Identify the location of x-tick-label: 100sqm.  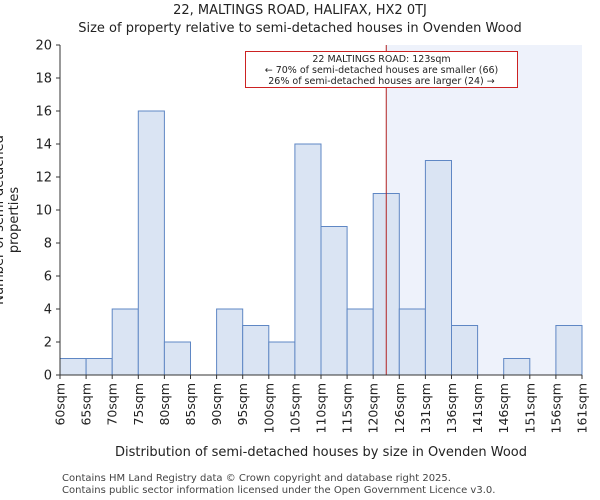
(268, 408).